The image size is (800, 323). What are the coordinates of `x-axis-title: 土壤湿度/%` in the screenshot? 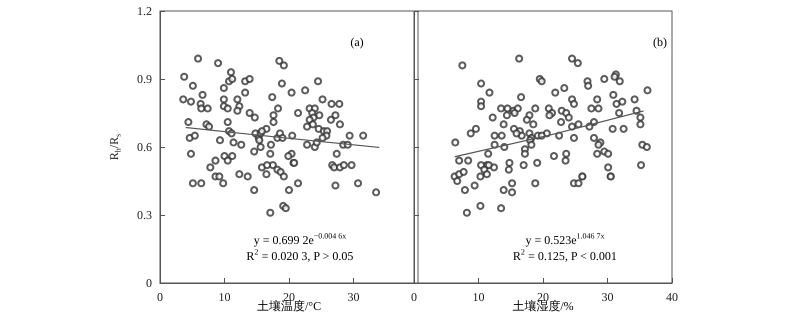 It's located at (543, 306).